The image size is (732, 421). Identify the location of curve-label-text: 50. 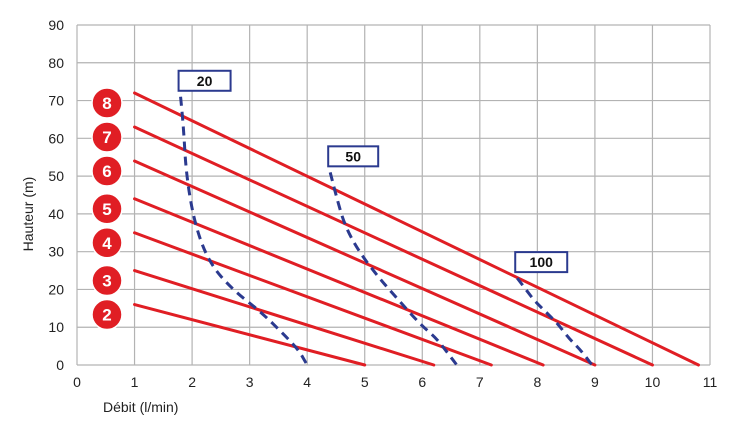
(353, 156).